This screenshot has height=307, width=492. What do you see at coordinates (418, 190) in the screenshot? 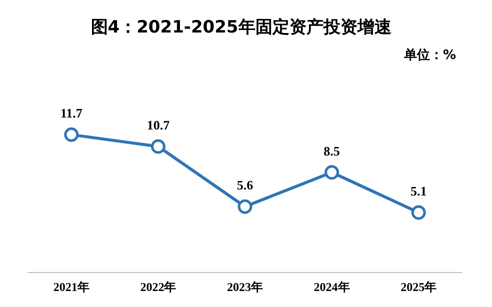
I see `data-label: 5.1` at bounding box center [418, 190].